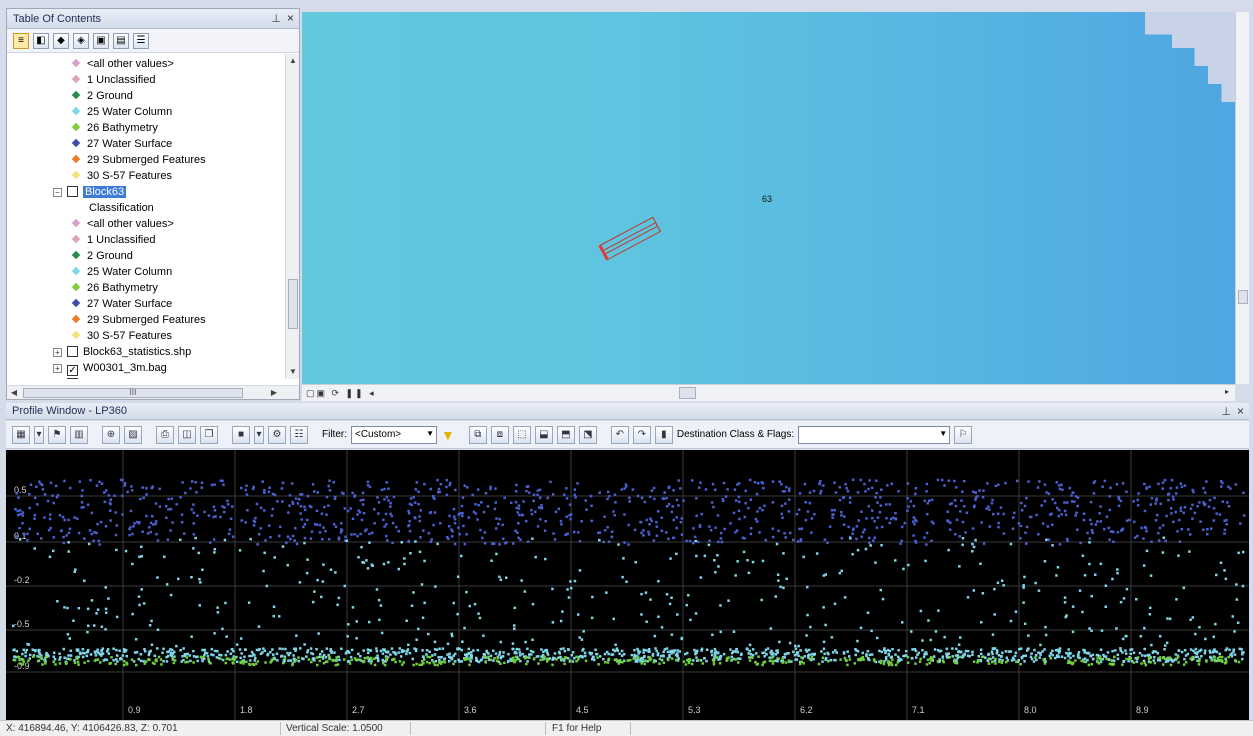 Image resolution: width=1253 pixels, height=736 pixels. Describe the element at coordinates (122, 352) in the screenshot. I see `layer-item: + Block63_statistics.shp` at that location.